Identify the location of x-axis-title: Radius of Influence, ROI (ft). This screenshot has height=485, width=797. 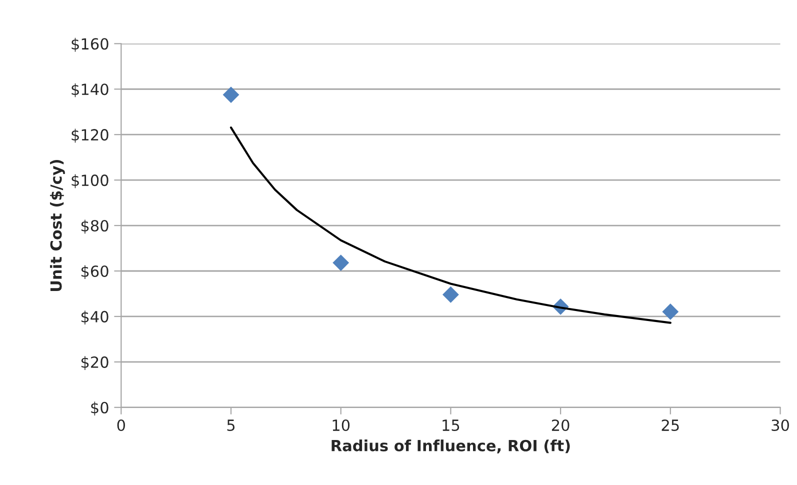
(451, 447).